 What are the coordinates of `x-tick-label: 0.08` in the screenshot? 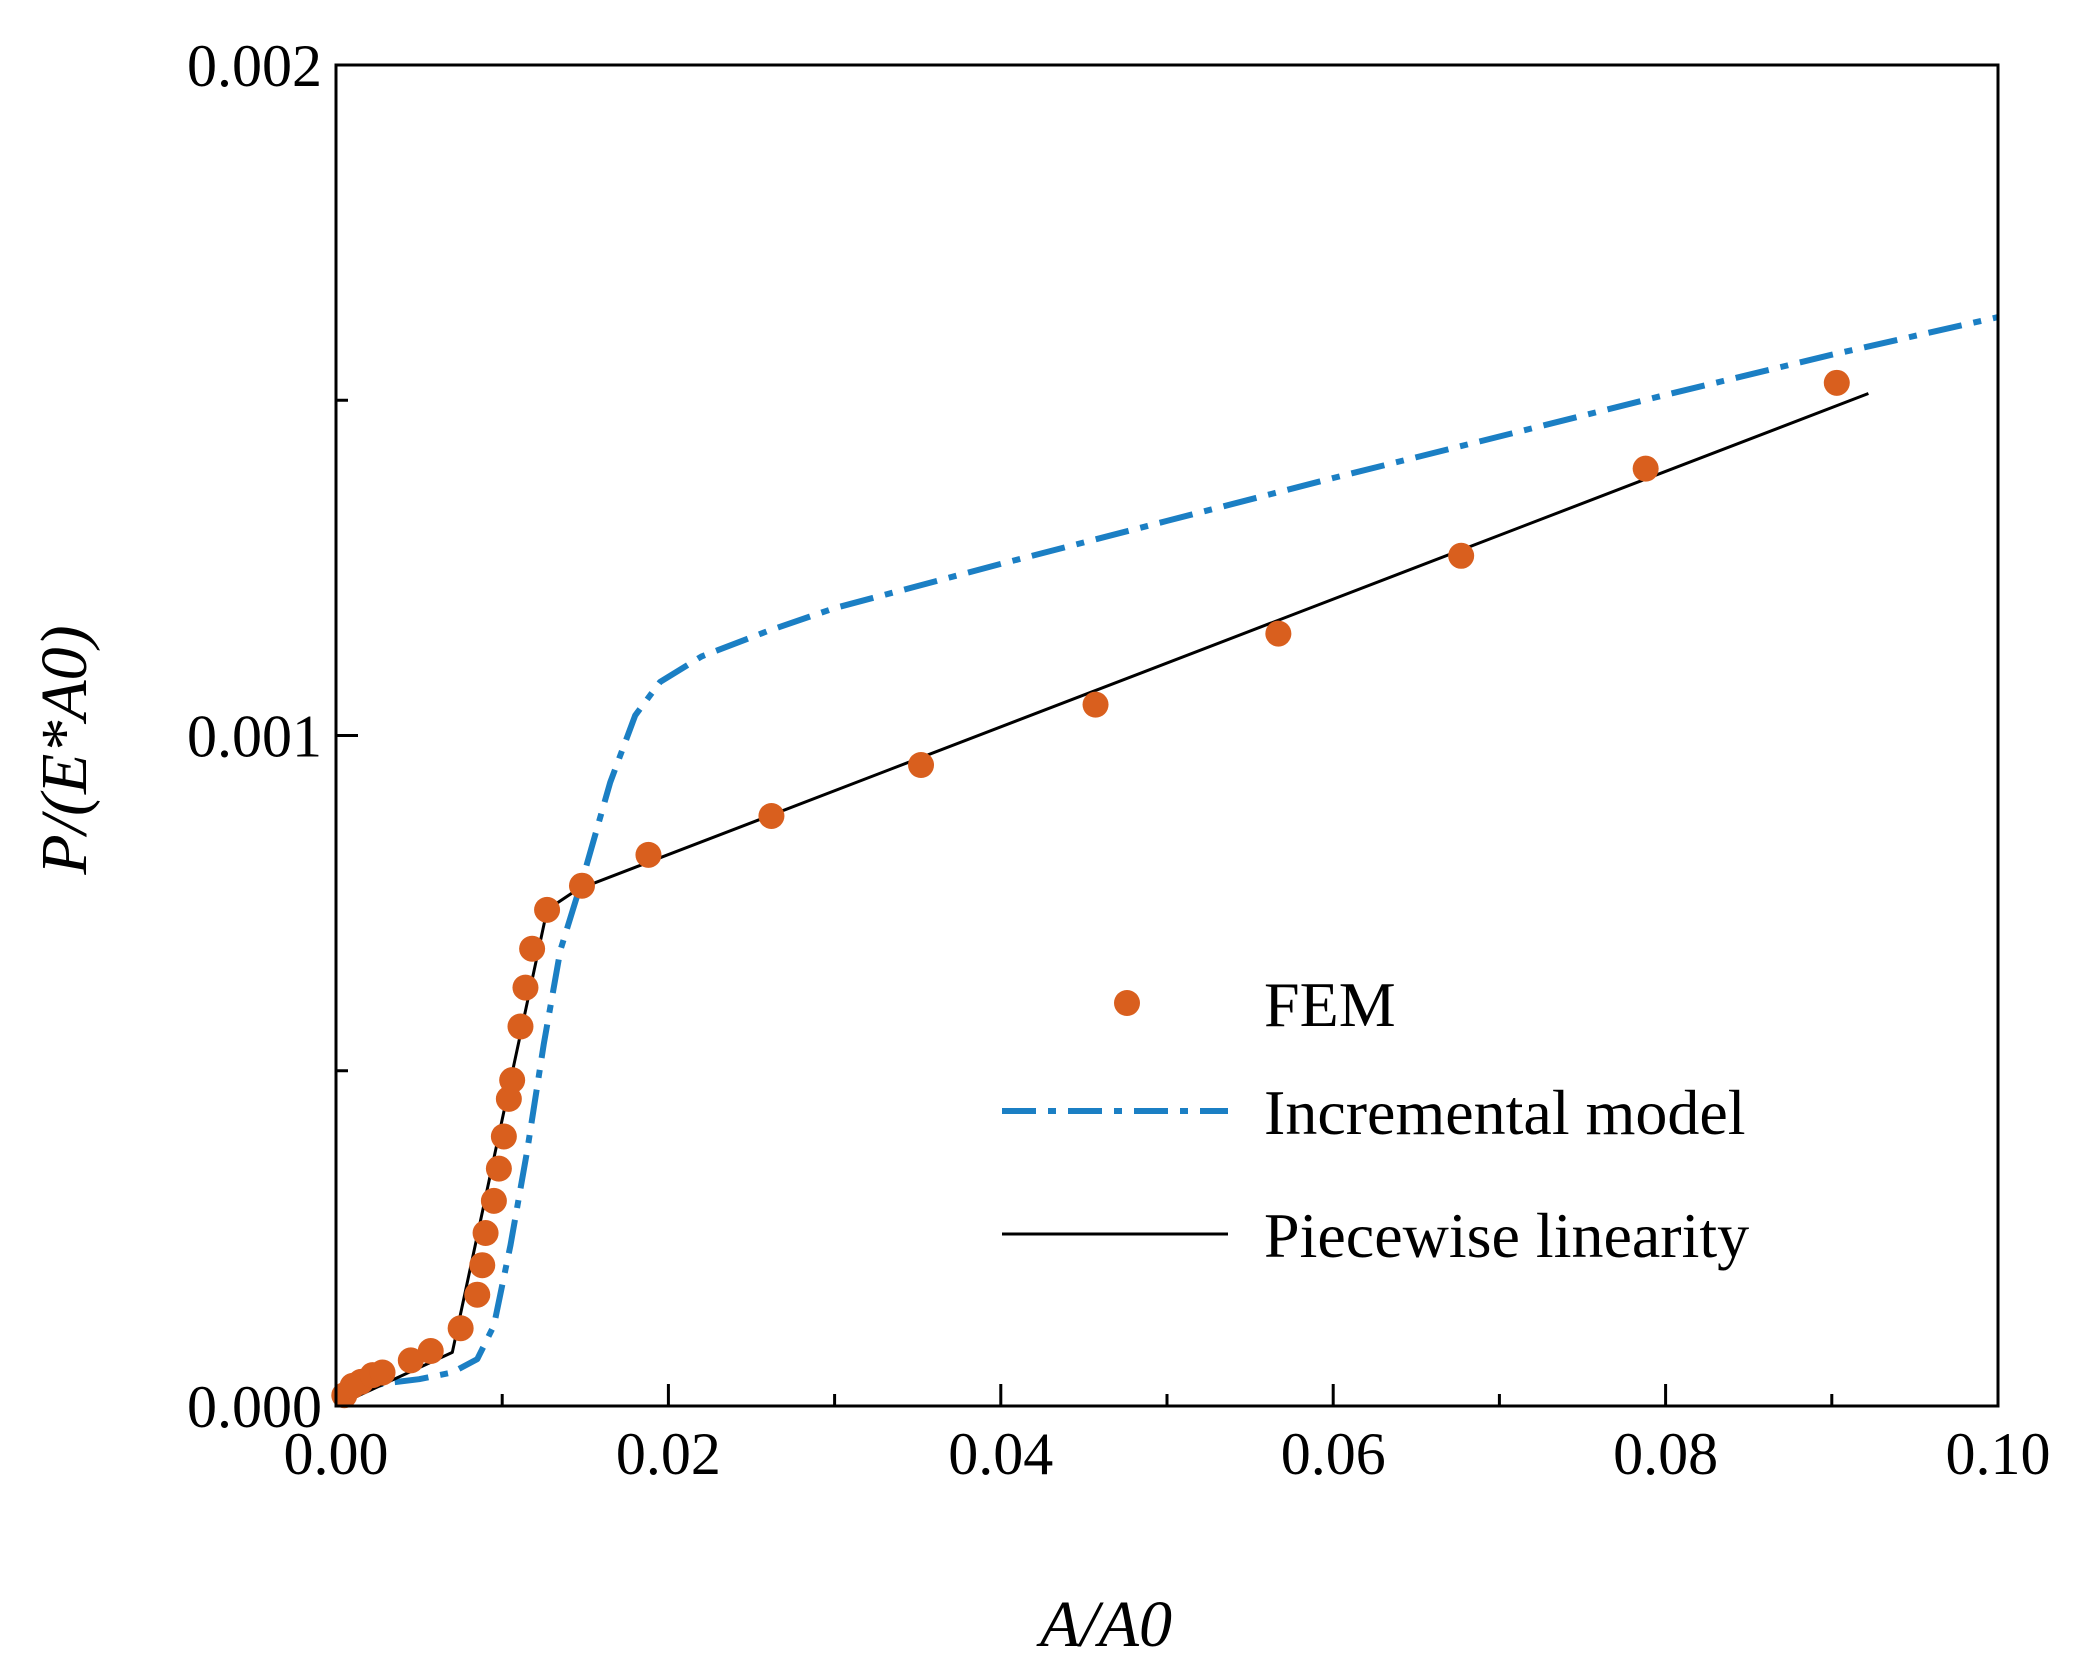 It's located at (1665, 1454).